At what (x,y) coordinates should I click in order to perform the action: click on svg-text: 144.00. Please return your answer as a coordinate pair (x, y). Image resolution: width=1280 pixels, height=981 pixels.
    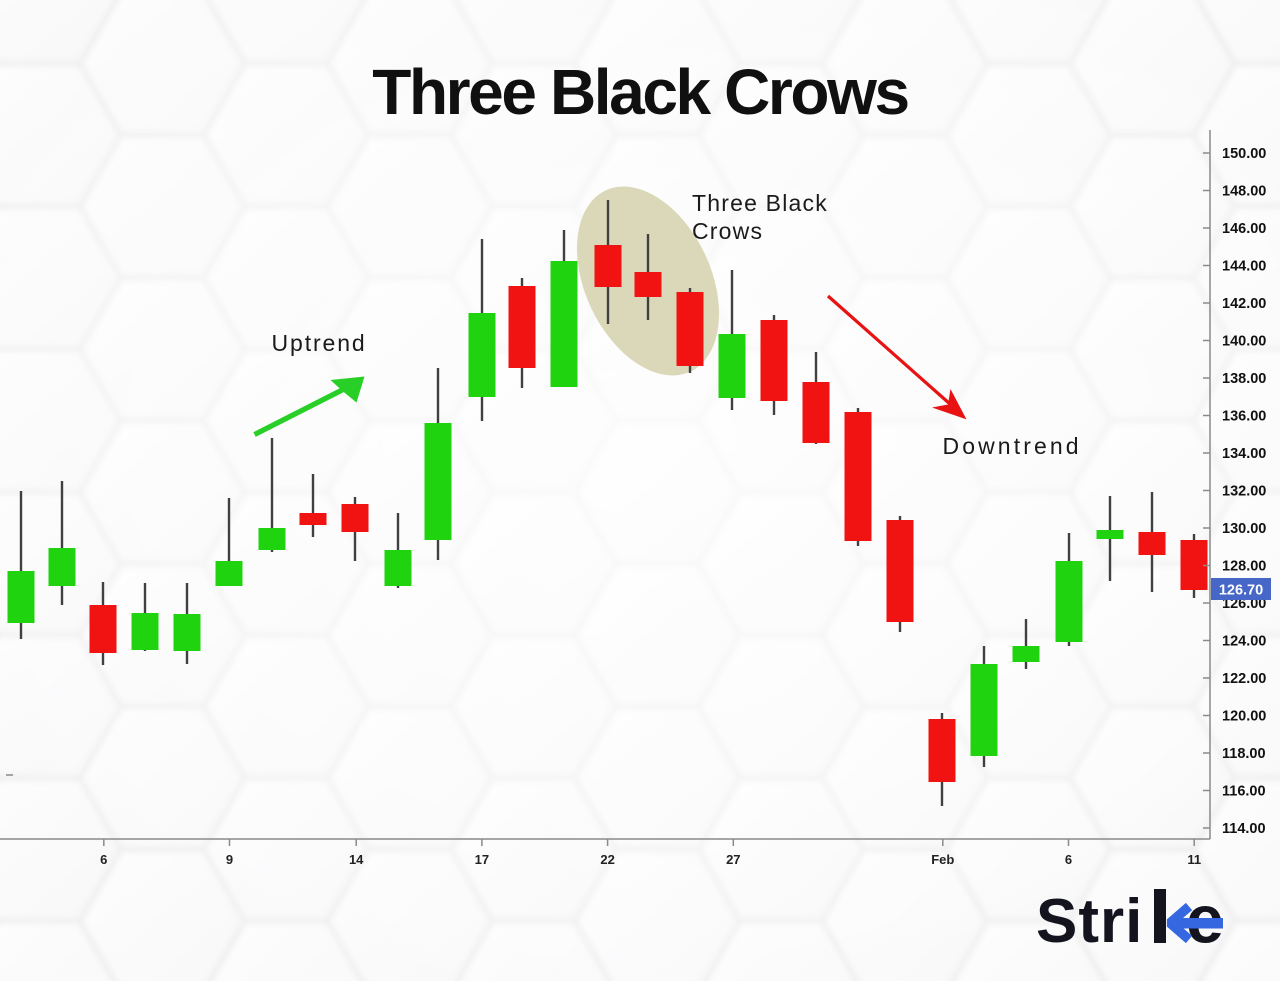
    Looking at the image, I should click on (1244, 267).